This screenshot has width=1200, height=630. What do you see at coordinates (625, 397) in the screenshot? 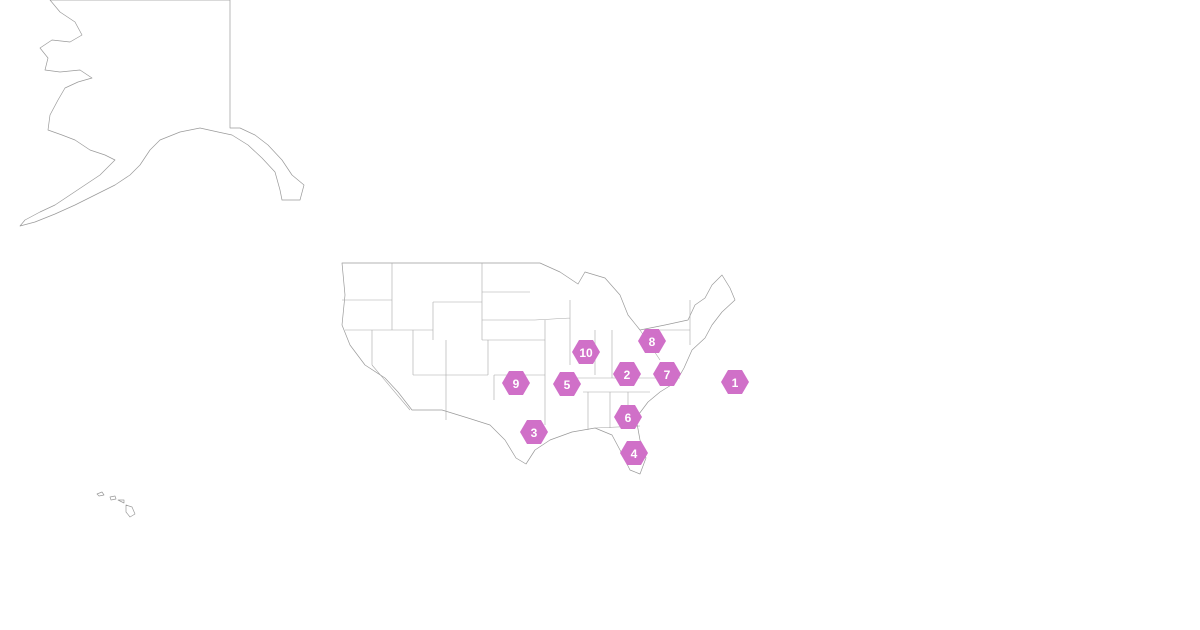
I see `markers: 1 2 3 4 5 6 7 8 9 10` at bounding box center [625, 397].